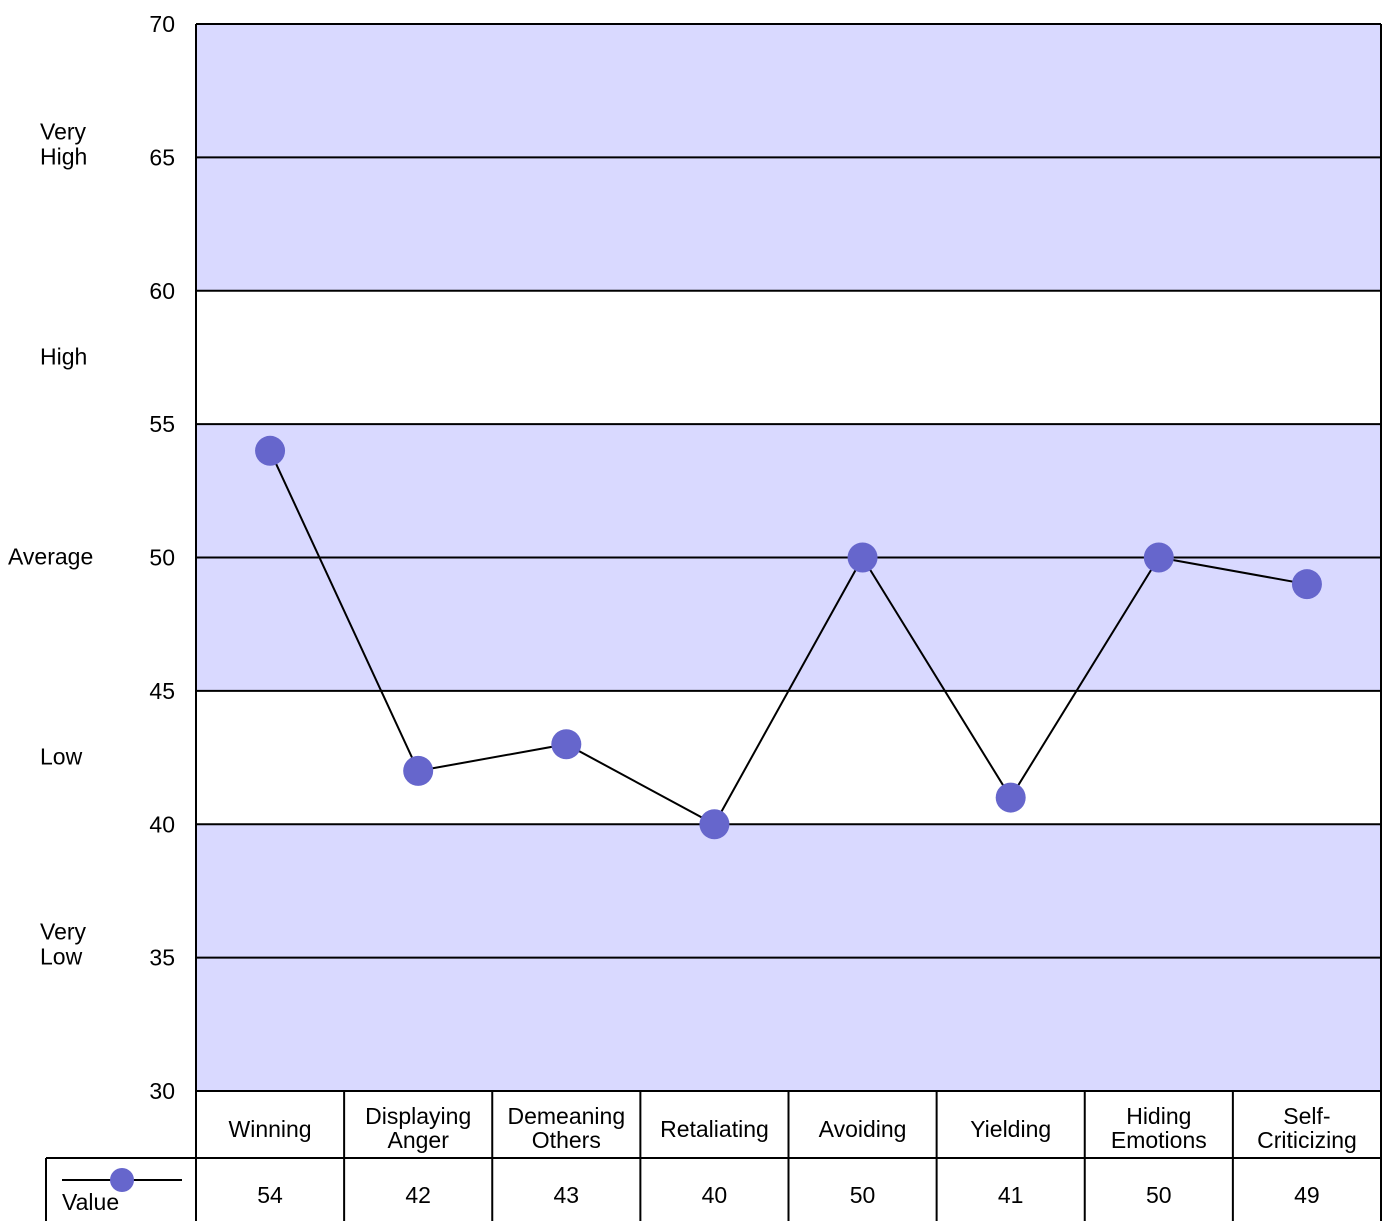  I want to click on y-tick-label: 50, so click(162, 558).